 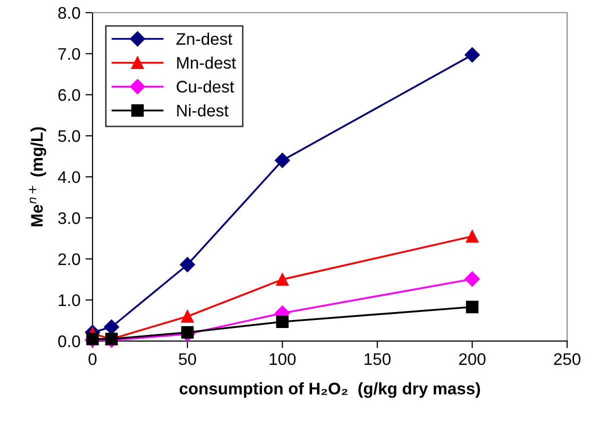 I want to click on x-tick-label: 250, so click(x=567, y=359).